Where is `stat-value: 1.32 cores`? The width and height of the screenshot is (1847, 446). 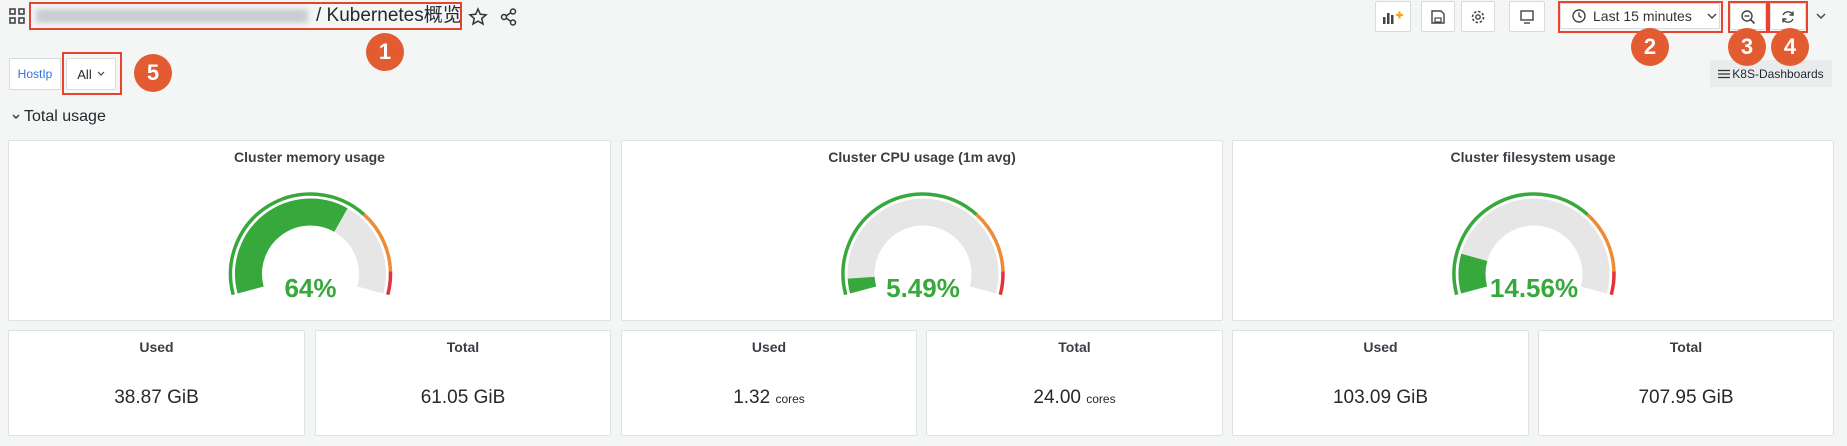 stat-value: 1.32 cores is located at coordinates (769, 398).